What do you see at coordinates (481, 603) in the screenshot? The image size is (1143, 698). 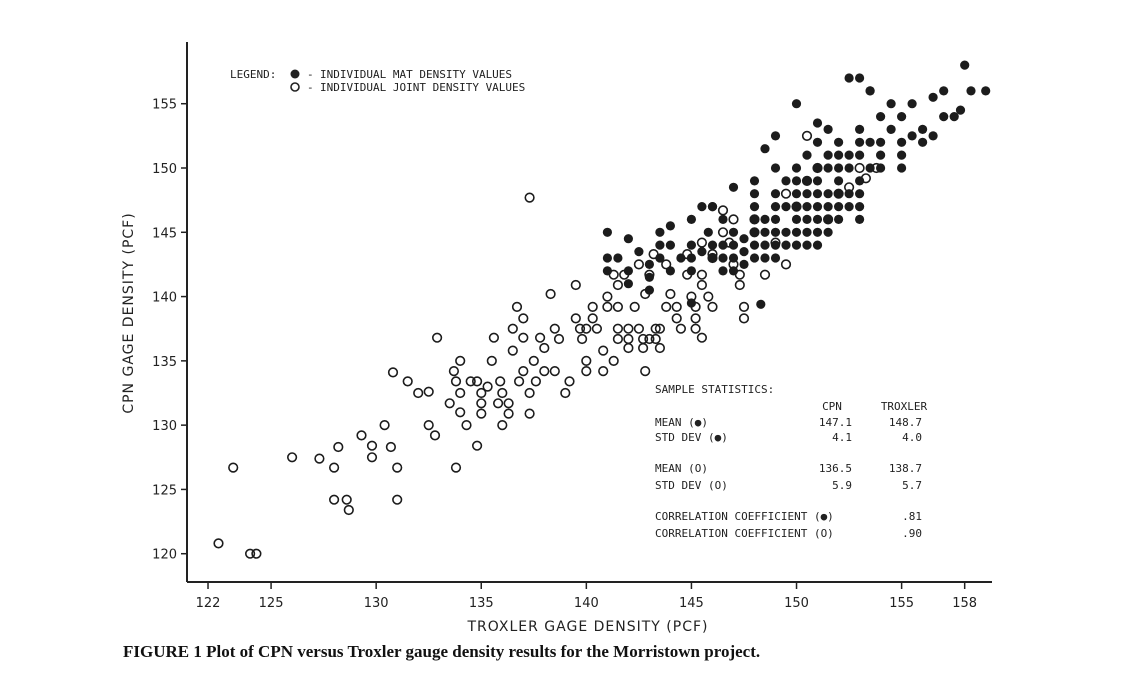 I see `x-tick-label: 135` at bounding box center [481, 603].